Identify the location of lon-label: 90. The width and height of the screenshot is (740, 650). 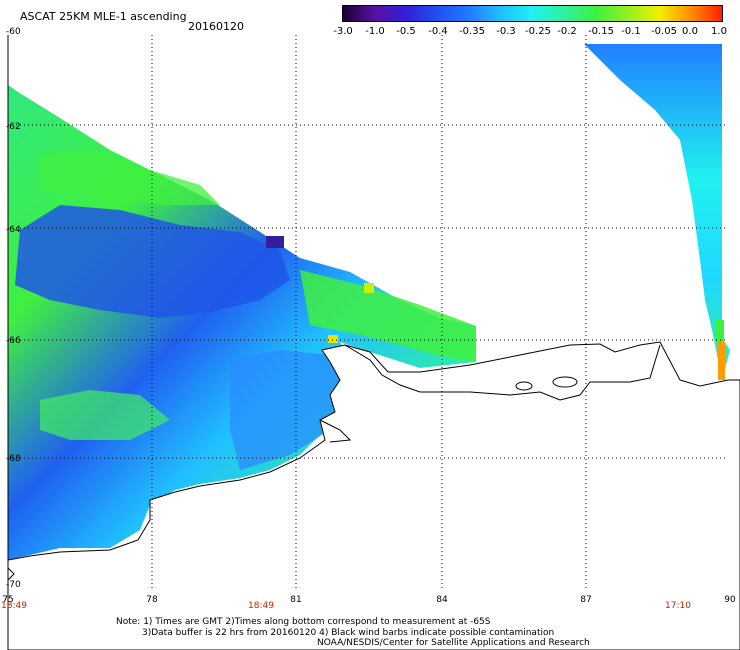
(730, 600).